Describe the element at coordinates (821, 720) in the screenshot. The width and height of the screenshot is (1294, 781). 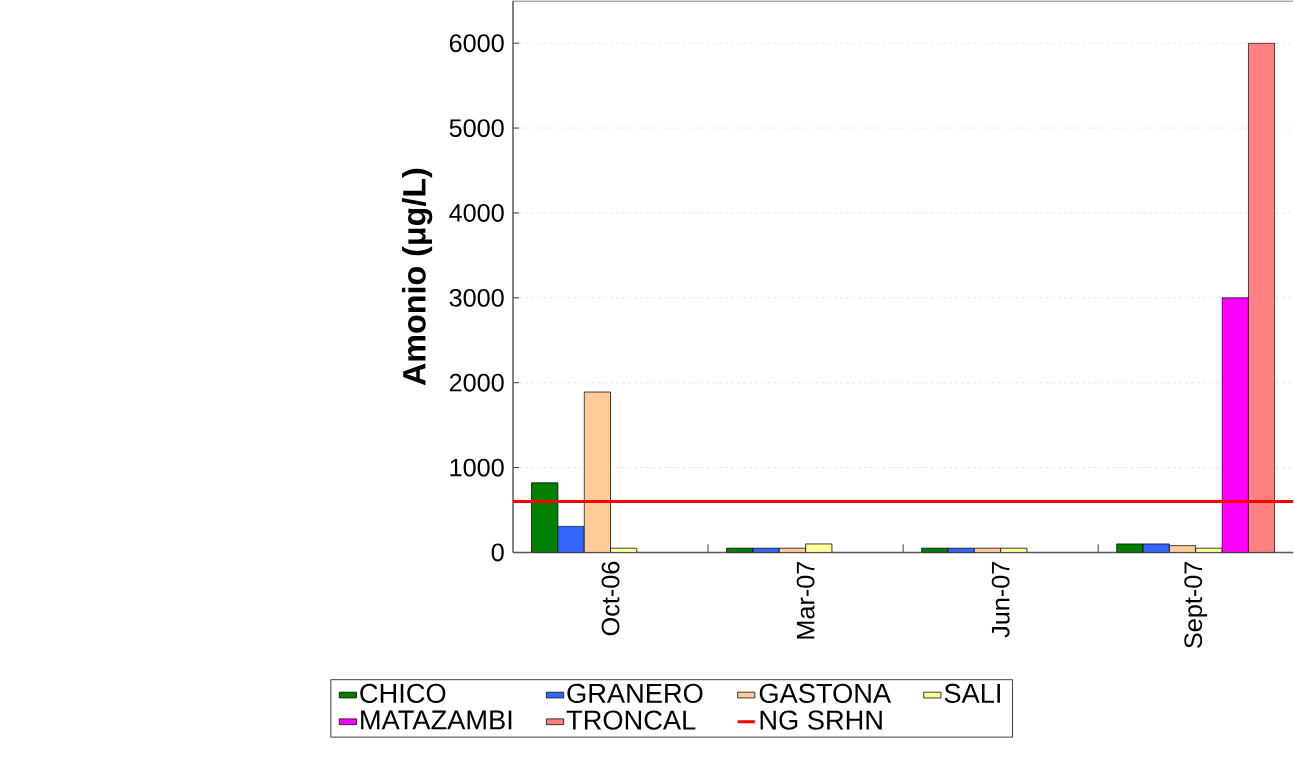
I see `legend-label: NG SRHN` at that location.